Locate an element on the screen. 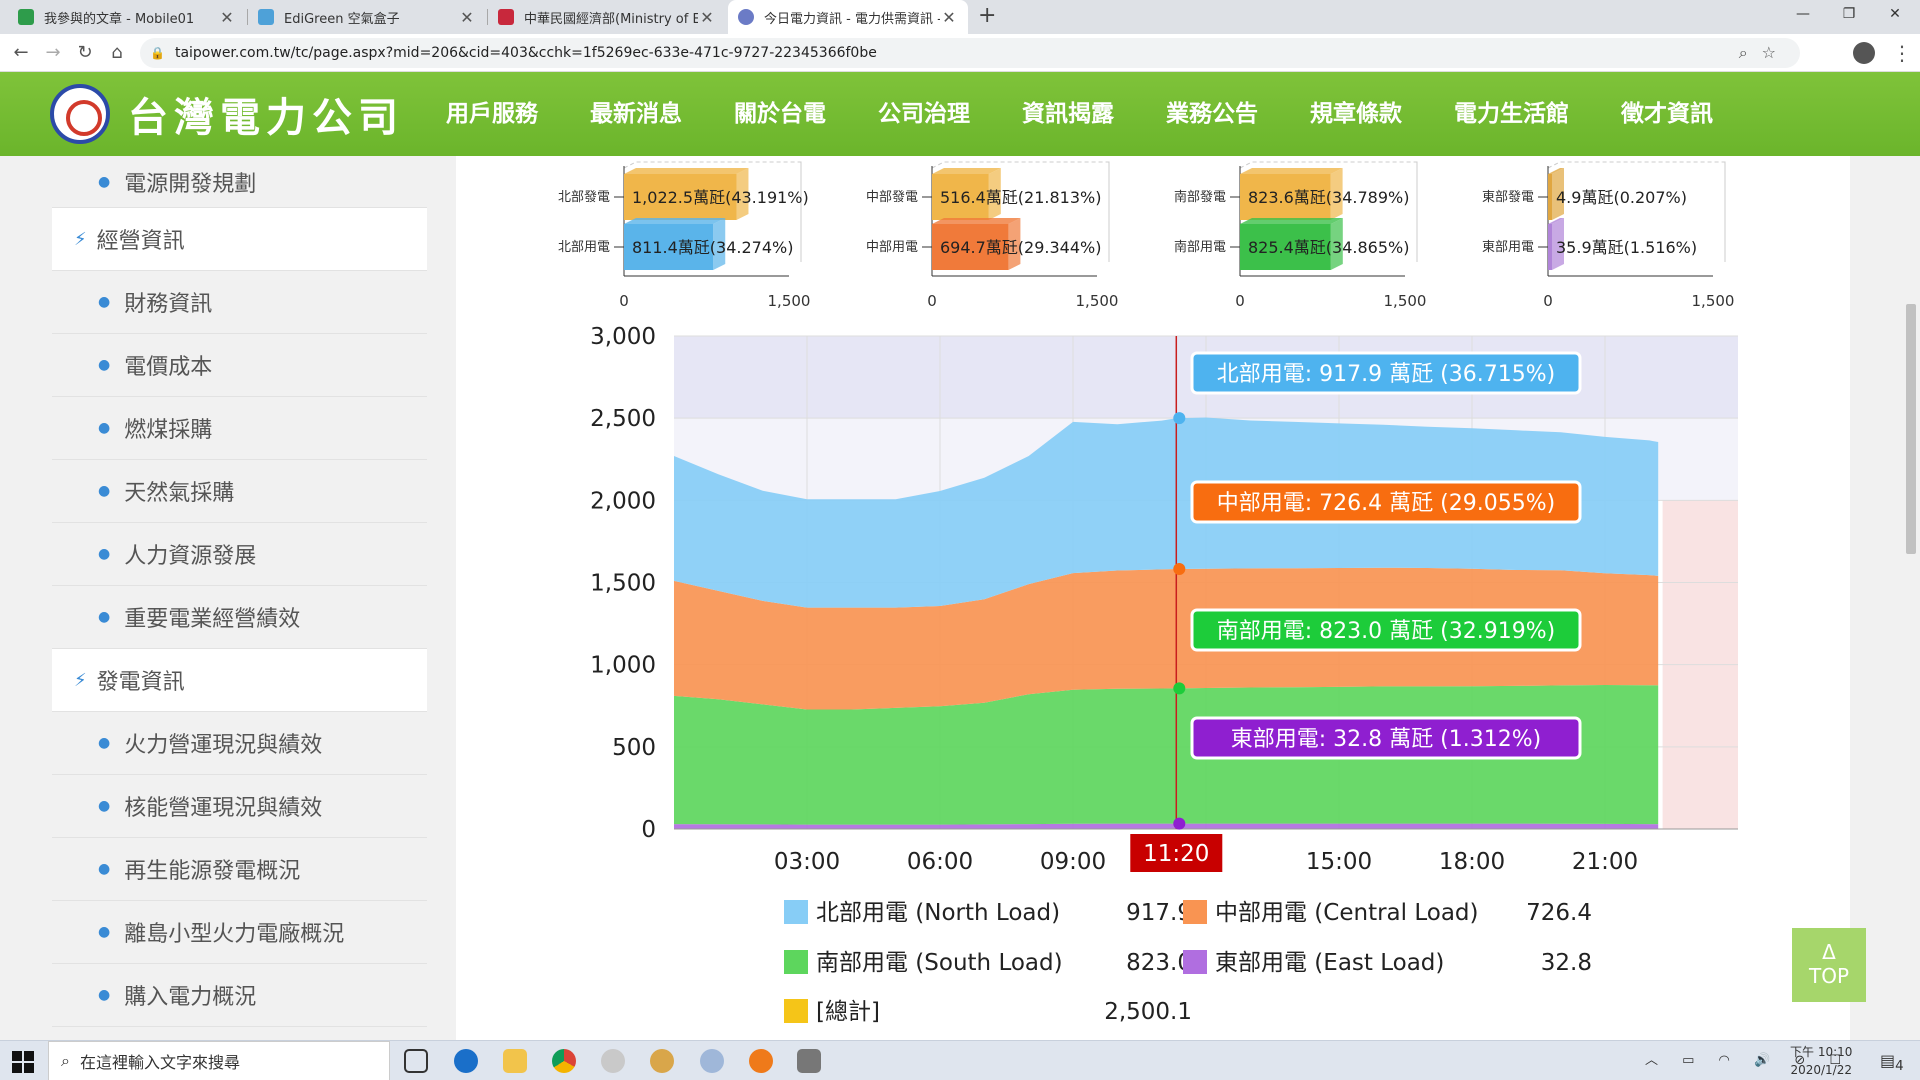  menu-item-careers: 徵才資訊 is located at coordinates (1667, 114).